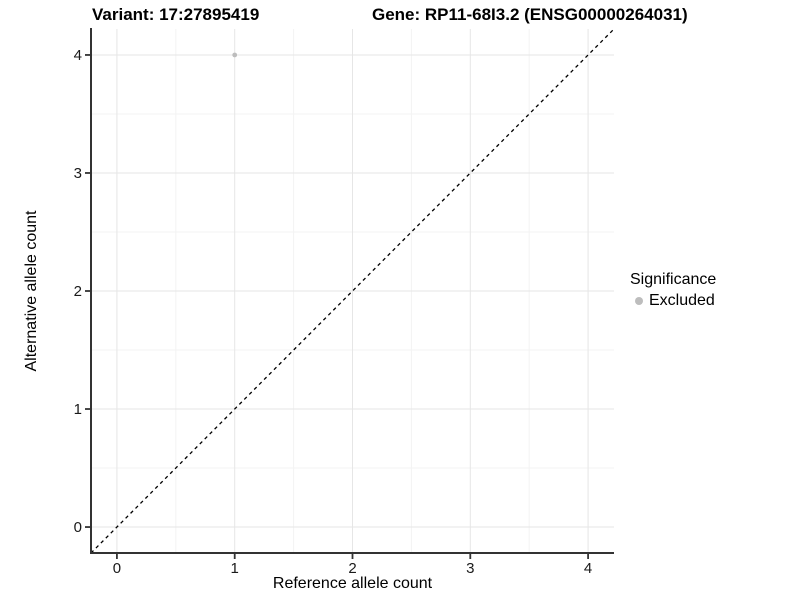  What do you see at coordinates (31, 291) in the screenshot?
I see `y-axis-title: Alternative allele count` at bounding box center [31, 291].